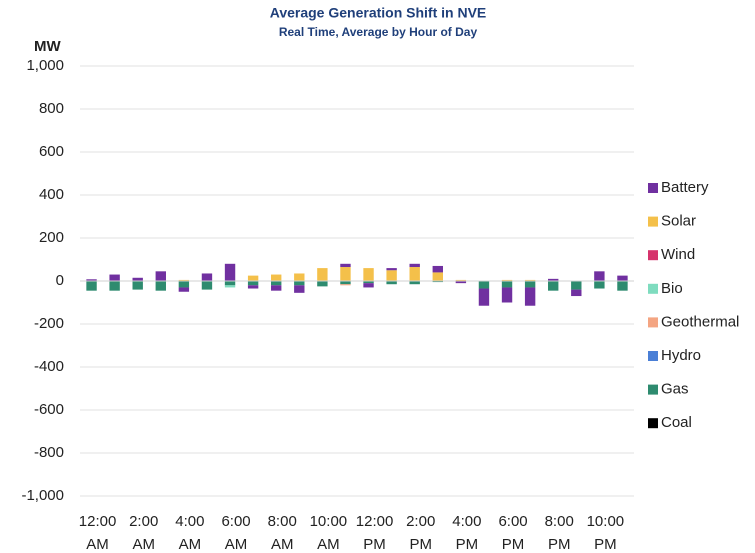 The height and width of the screenshot is (553, 755). Describe the element at coordinates (51, 108) in the screenshot. I see `y-tick-label: 800` at that location.